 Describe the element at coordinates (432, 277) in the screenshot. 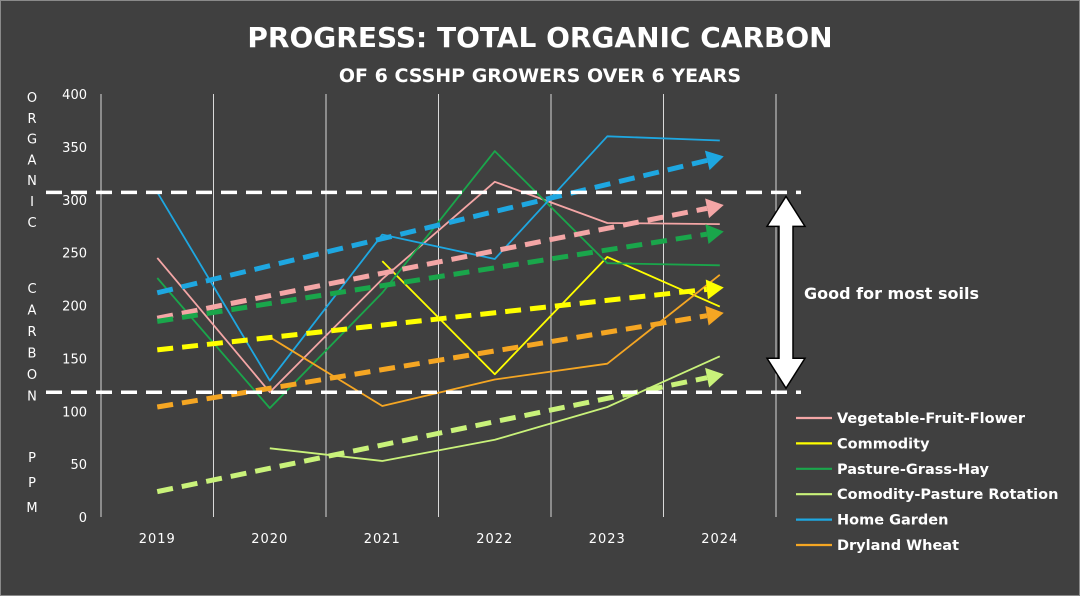

I see `trend-line-pasture-grass-hay` at that location.